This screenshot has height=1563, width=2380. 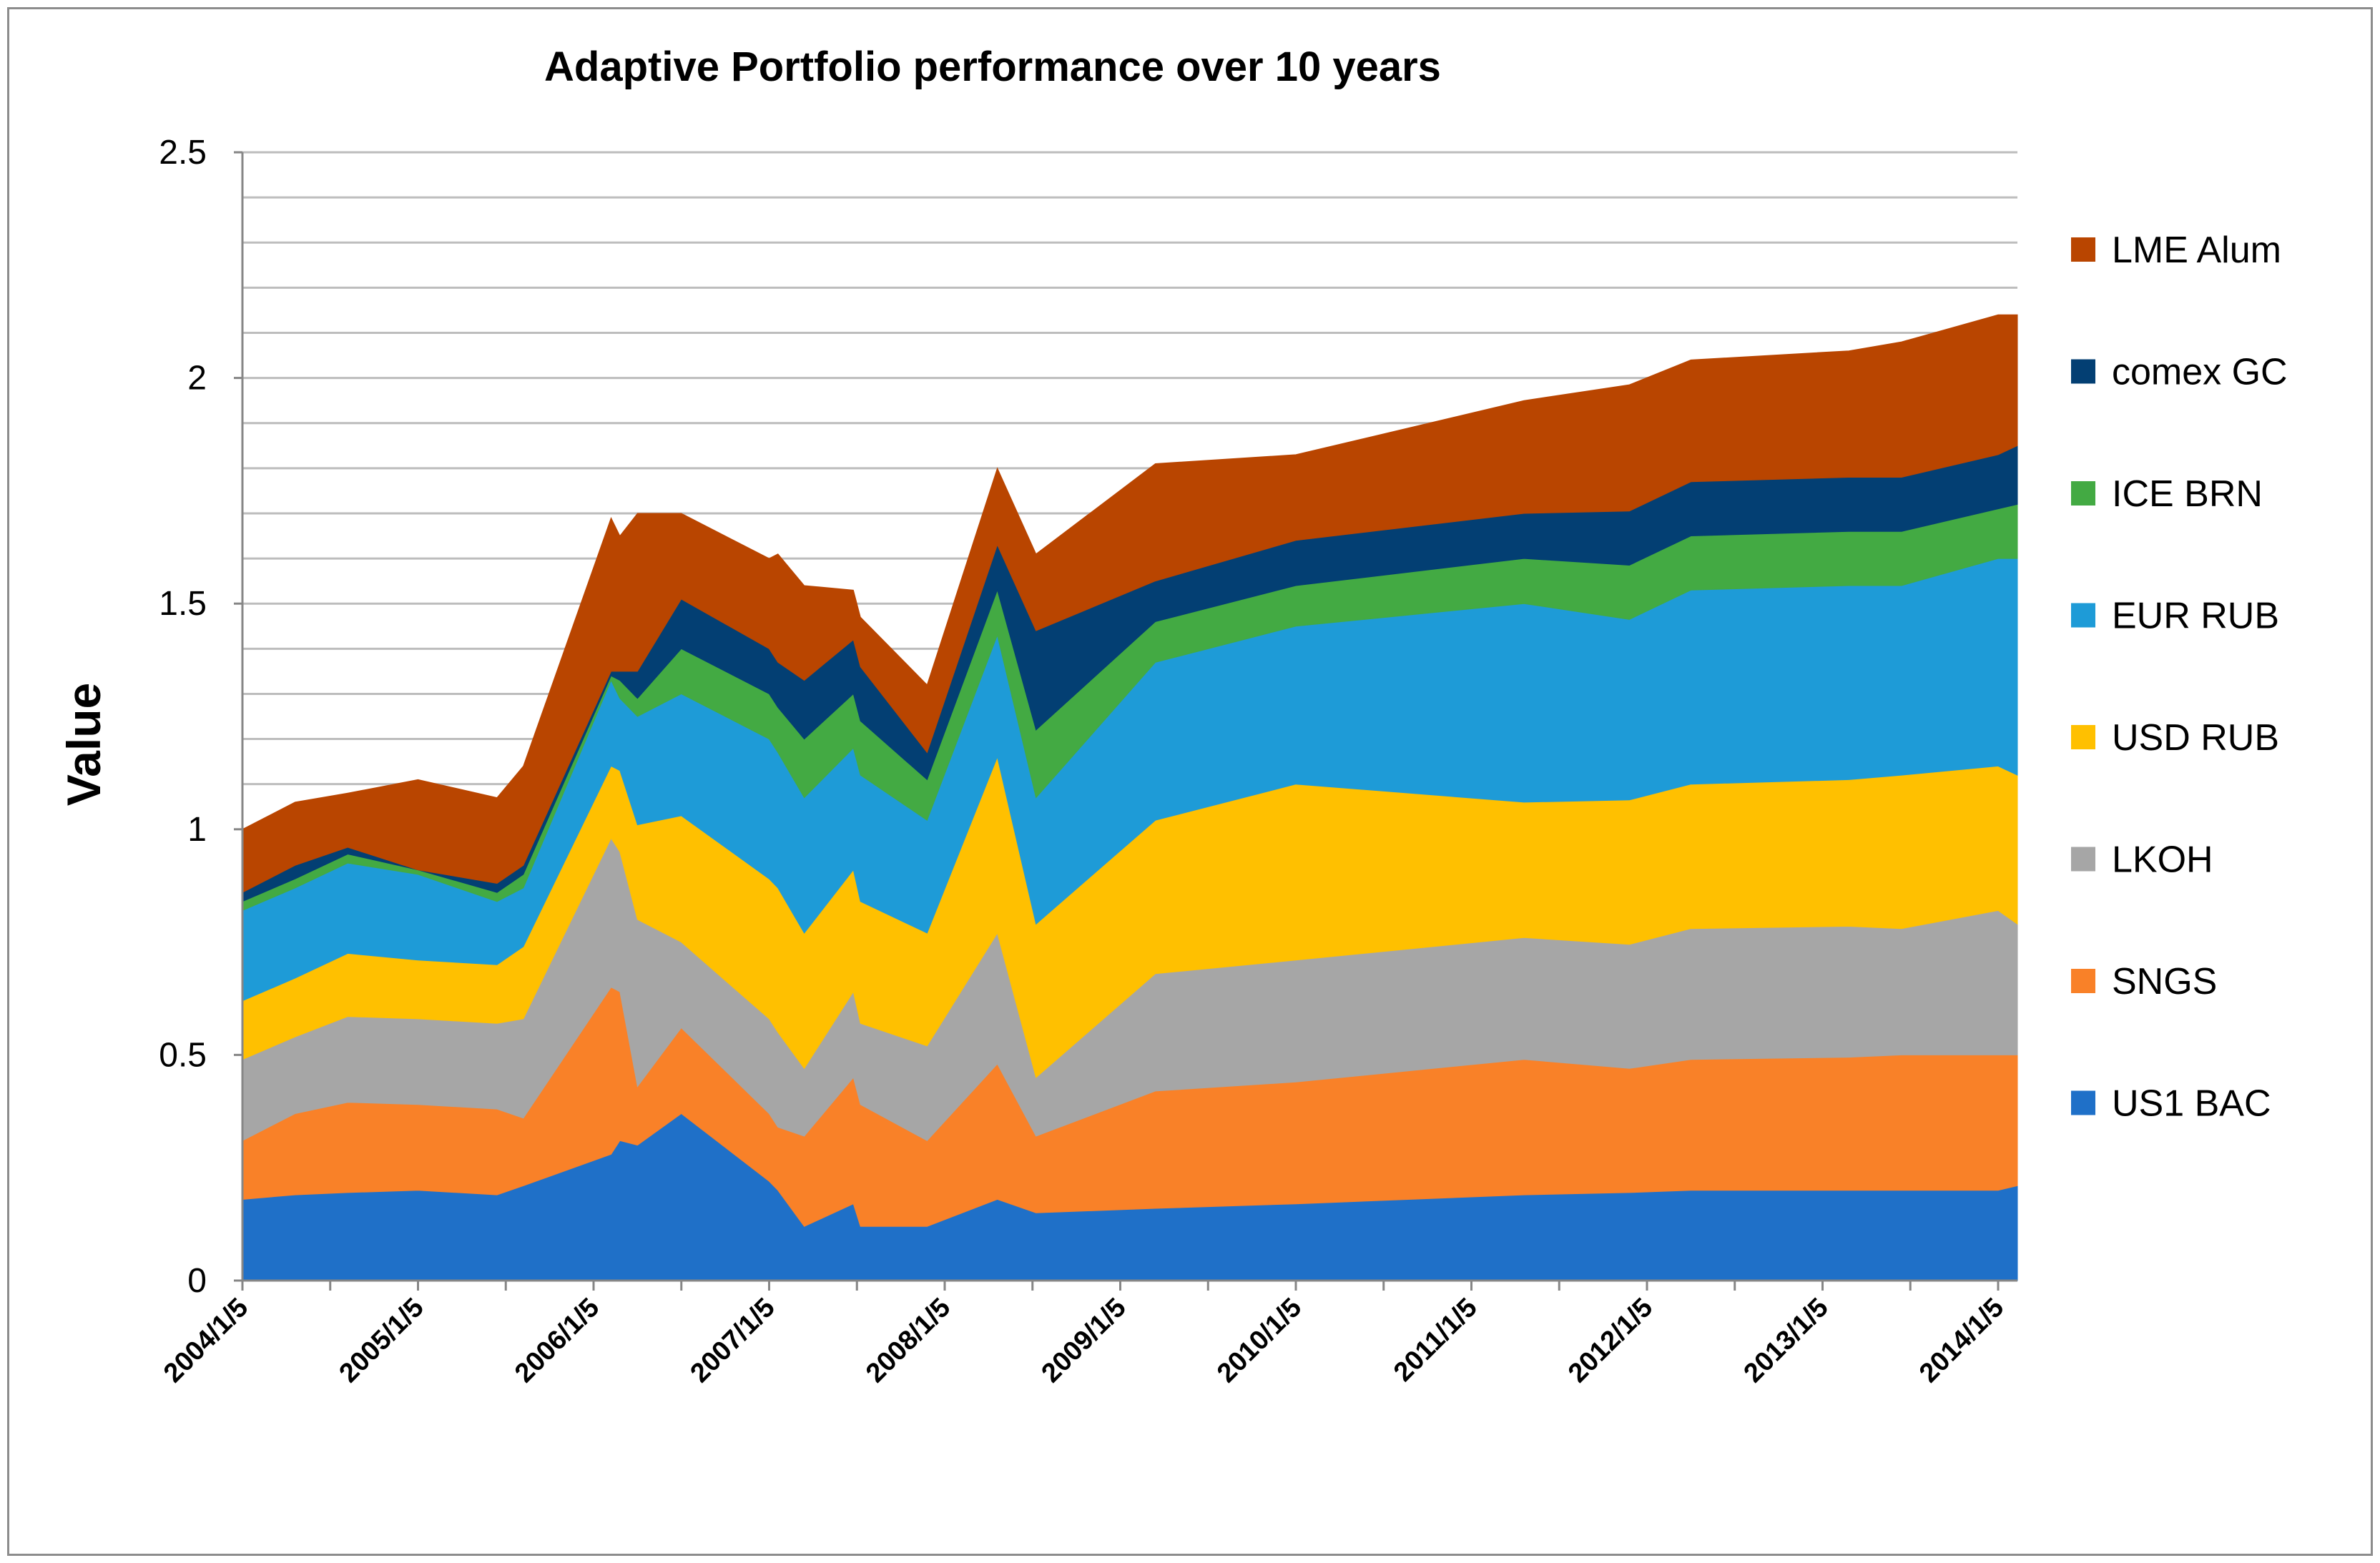 What do you see at coordinates (2083, 250) in the screenshot?
I see `legend-swatch-lme-alum` at bounding box center [2083, 250].